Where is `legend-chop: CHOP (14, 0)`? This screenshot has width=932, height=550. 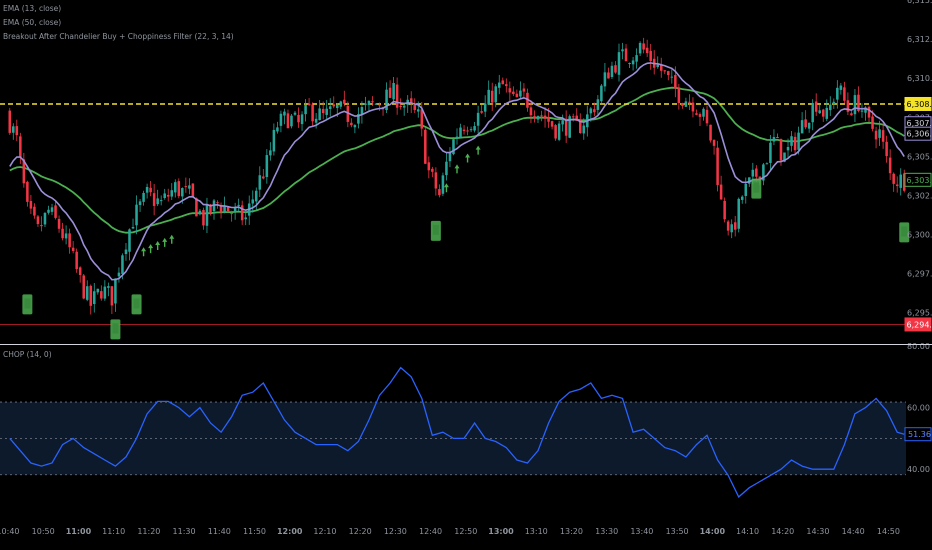
legend-chop: CHOP (14, 0) is located at coordinates (27, 354).